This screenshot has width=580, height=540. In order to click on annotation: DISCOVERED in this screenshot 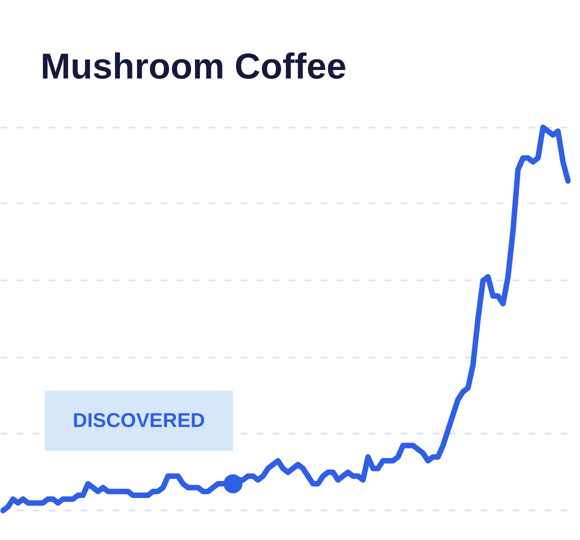, I will do `click(139, 421)`.